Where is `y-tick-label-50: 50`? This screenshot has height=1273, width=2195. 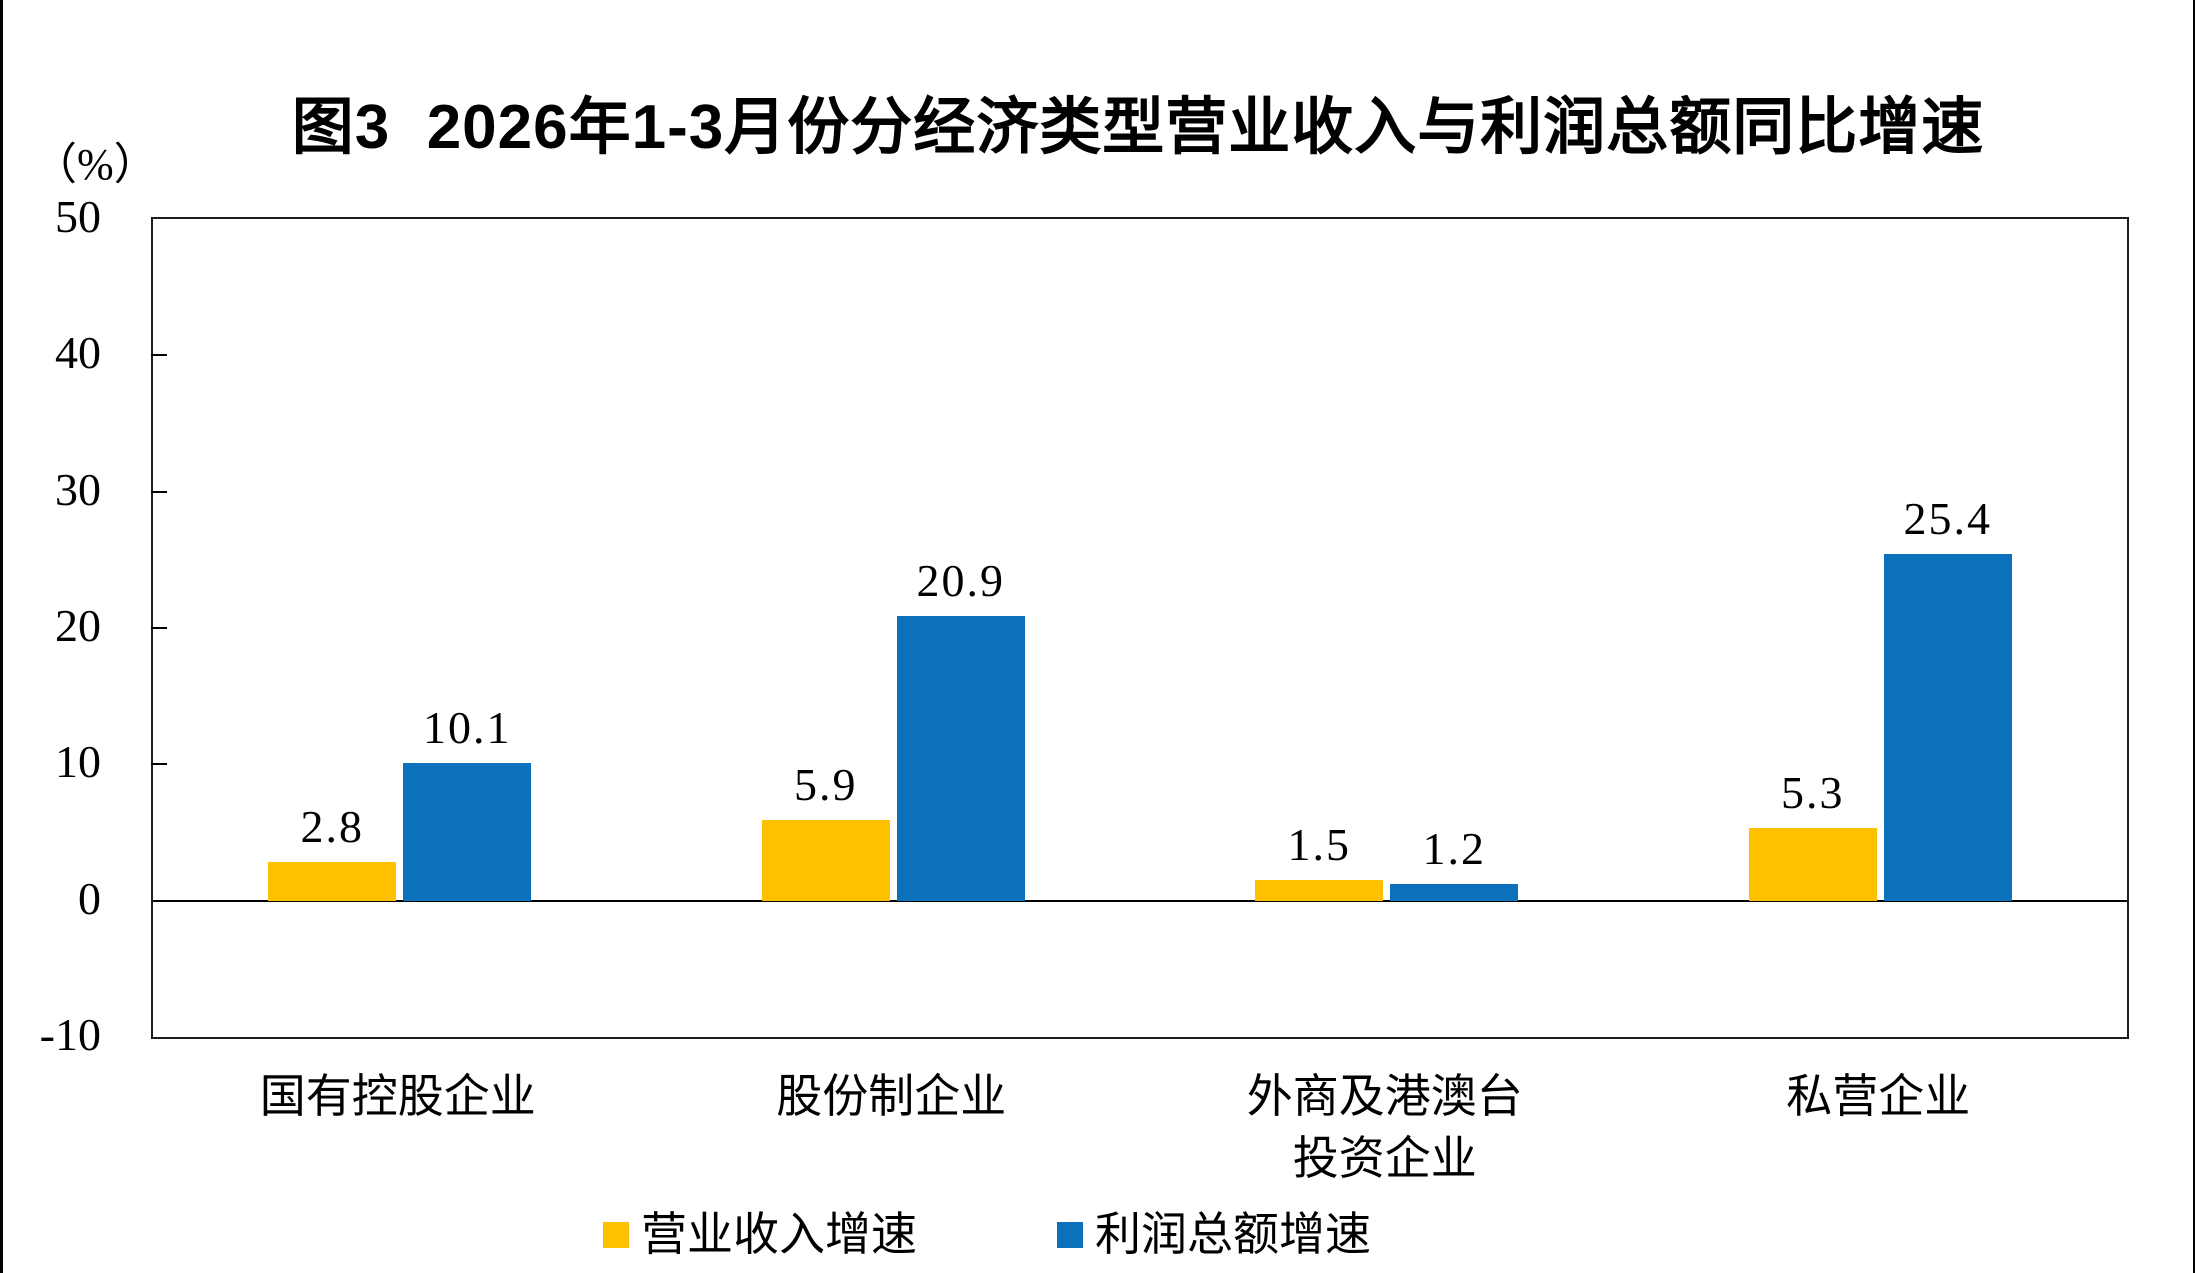
y-tick-label-50: 50 is located at coordinates (78, 216).